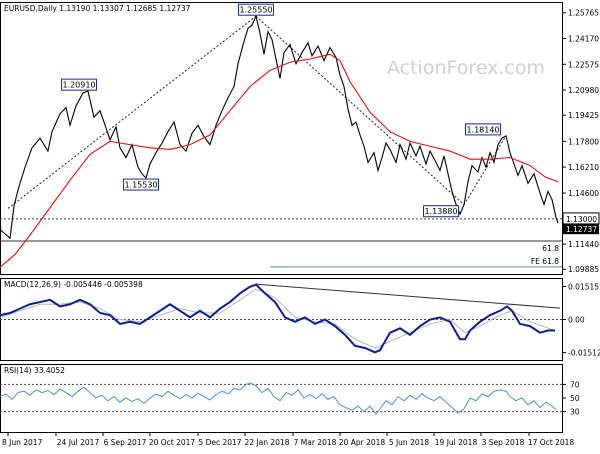 The image size is (600, 454). I want to click on watermark: ActionForex.com, so click(466, 68).